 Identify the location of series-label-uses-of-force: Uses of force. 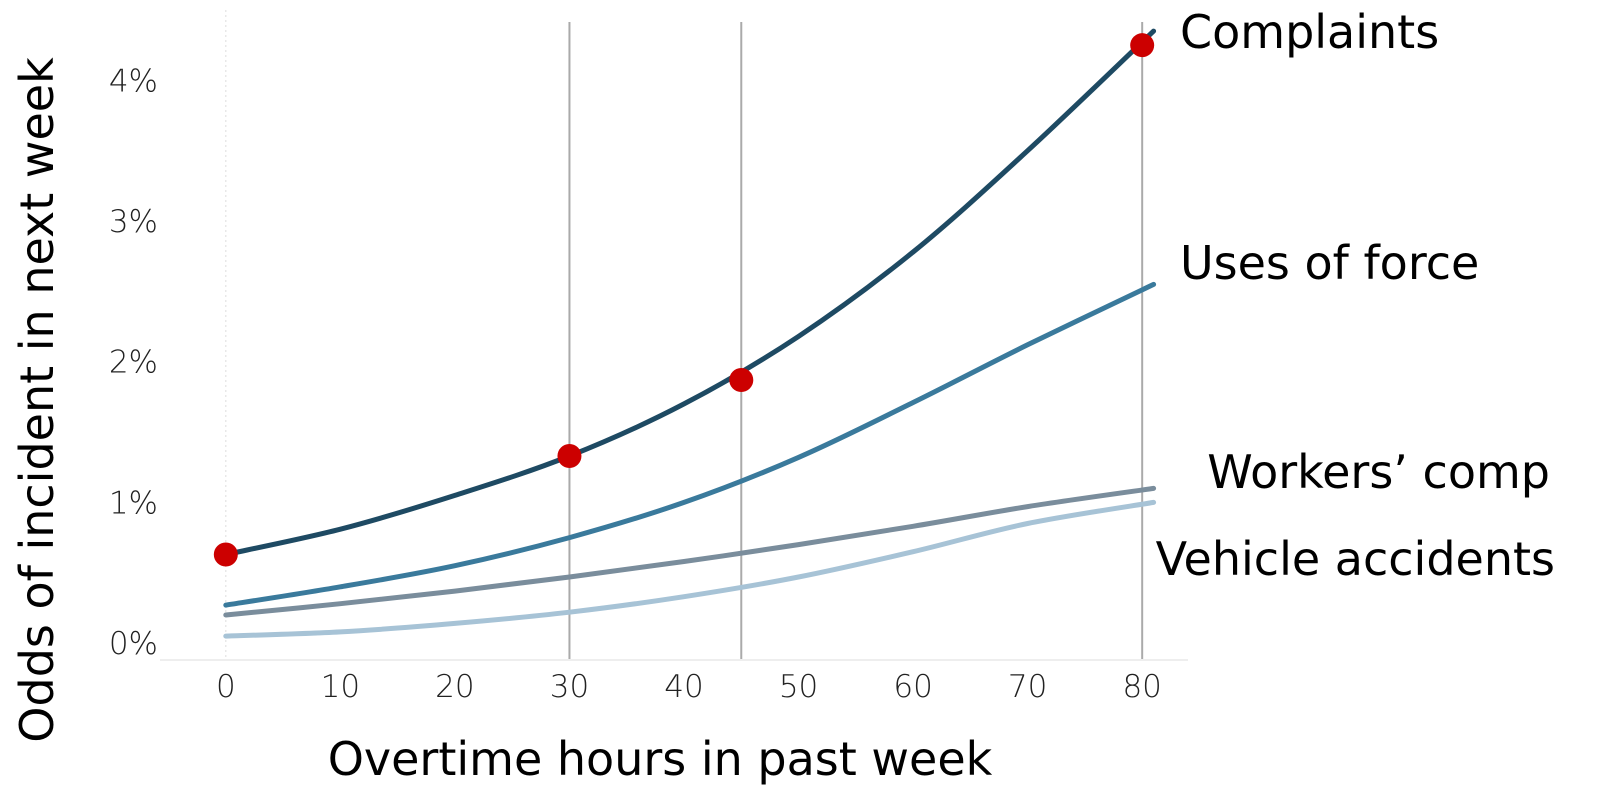
(1329, 263).